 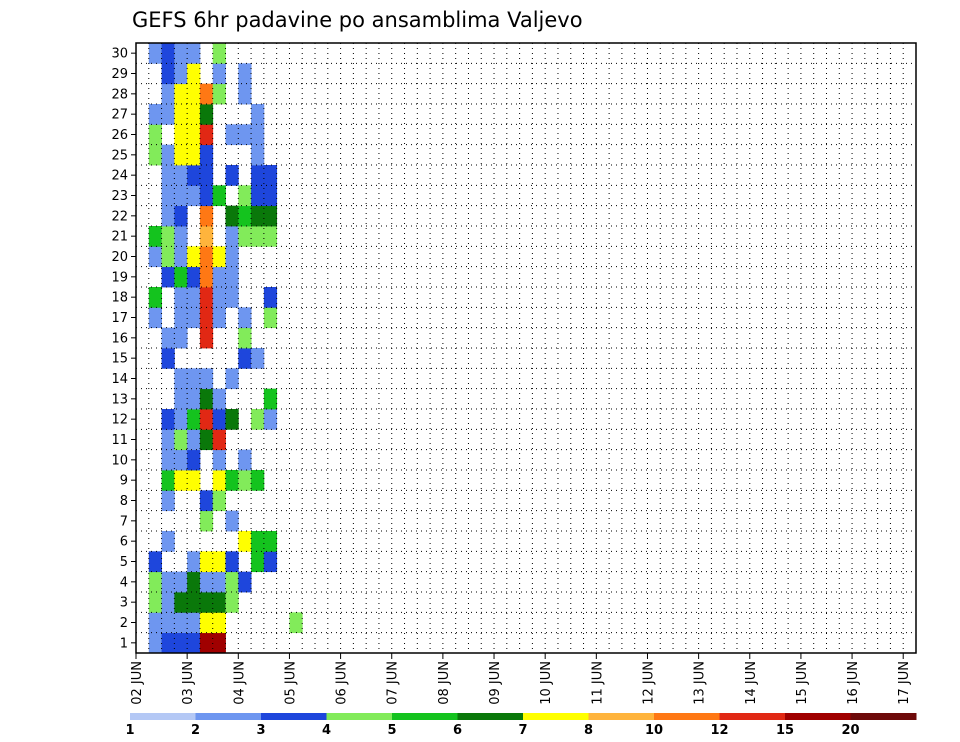 What do you see at coordinates (119, 298) in the screenshot?
I see `y-tick-label: 18` at bounding box center [119, 298].